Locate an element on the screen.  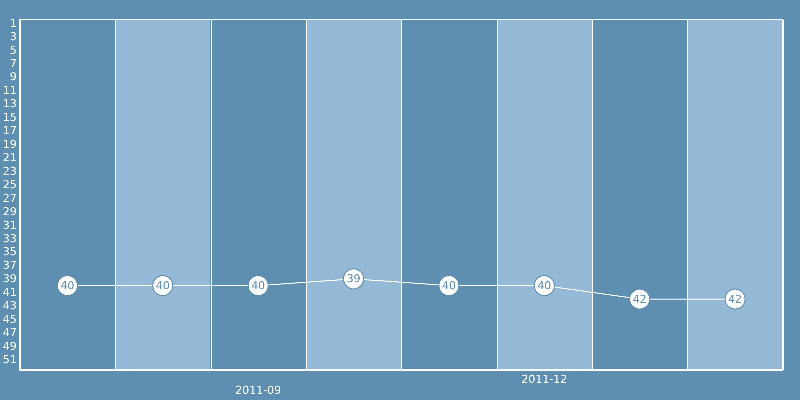
y-tick-label: 43 is located at coordinates (10, 306).